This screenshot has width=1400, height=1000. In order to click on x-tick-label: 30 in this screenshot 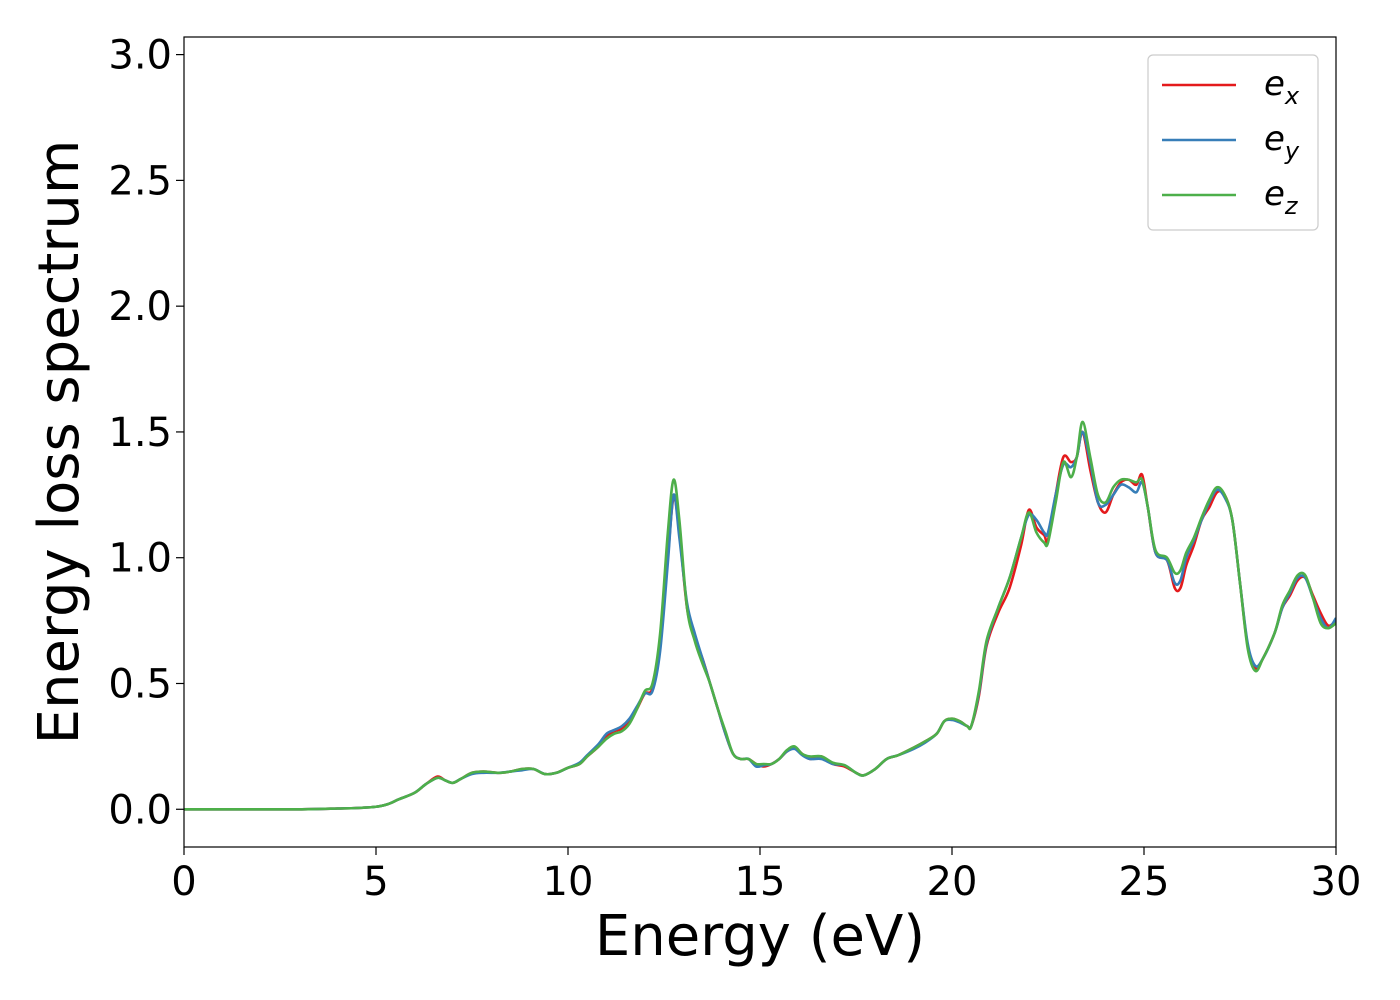, I will do `click(1336, 882)`.